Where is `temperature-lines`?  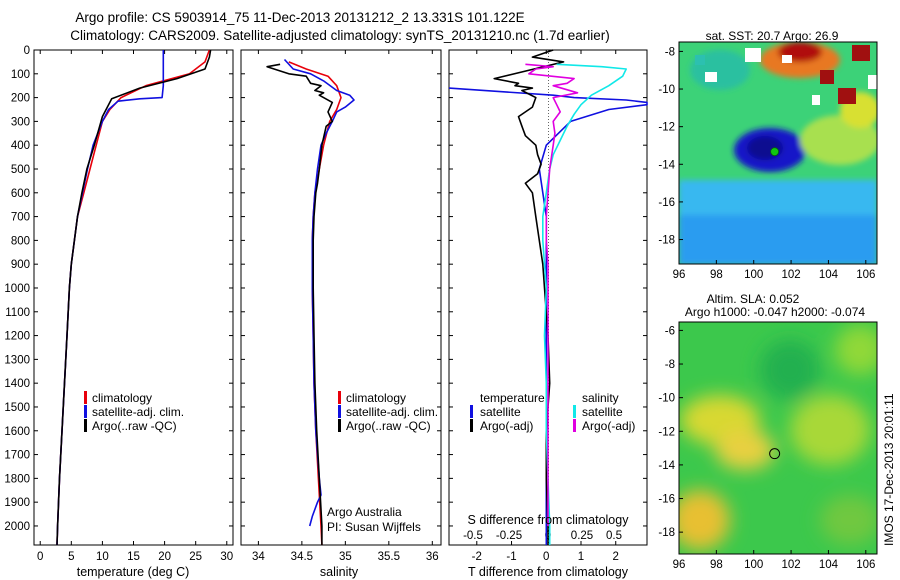
temperature-lines is located at coordinates (134, 297).